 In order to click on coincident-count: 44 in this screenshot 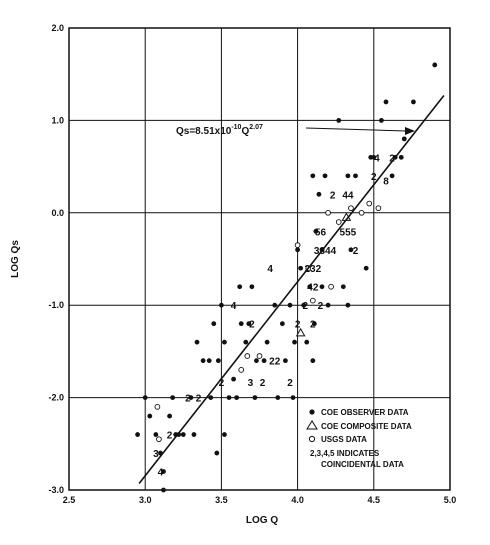, I will do `click(348, 195)`.